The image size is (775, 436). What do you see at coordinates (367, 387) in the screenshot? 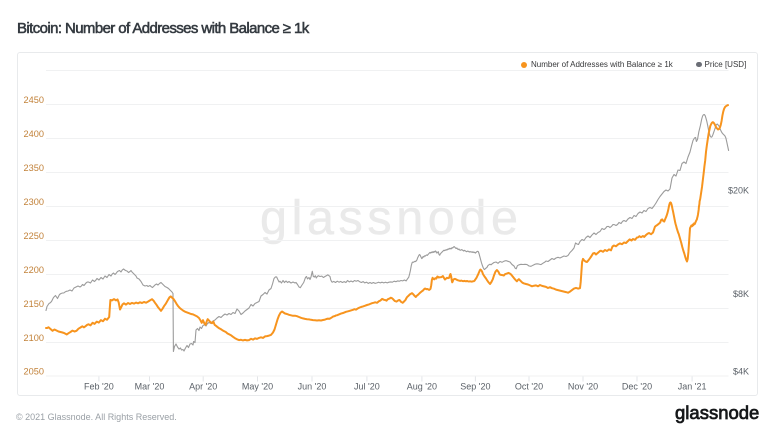
I see `svg-text: Jul '20` at bounding box center [367, 387].